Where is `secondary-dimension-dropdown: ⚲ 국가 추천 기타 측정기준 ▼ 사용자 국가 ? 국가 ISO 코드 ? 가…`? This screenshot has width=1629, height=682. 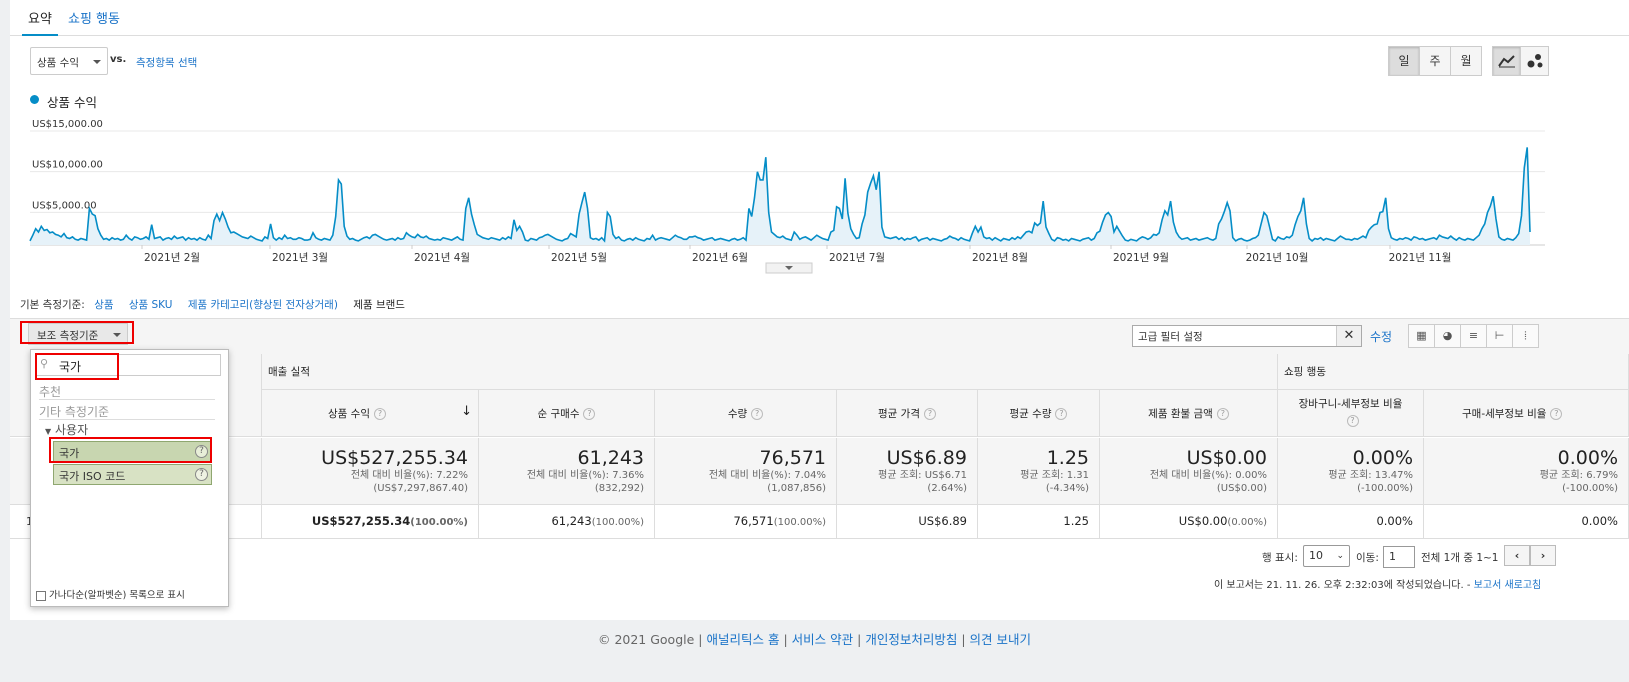 secondary-dimension-dropdown: ⚲ 국가 추천 기타 측정기준 ▼ 사용자 국가 ? 국가 ISO 코드 ? 가… is located at coordinates (129, 478).